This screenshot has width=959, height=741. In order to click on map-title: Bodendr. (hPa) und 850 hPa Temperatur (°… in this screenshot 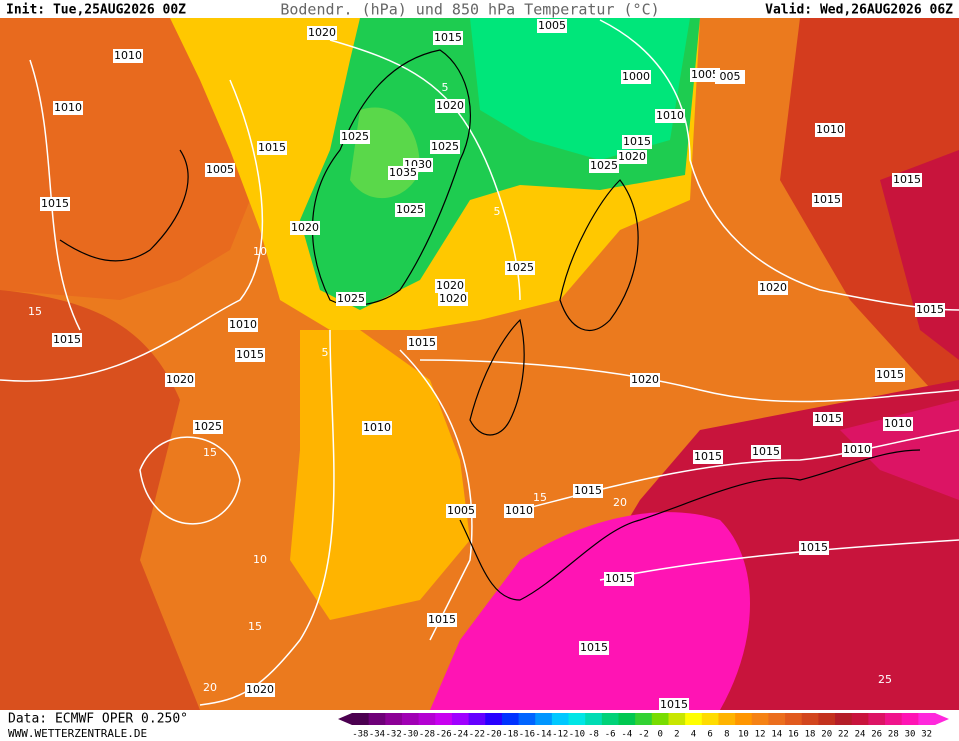, I will do `click(469, 10)`.